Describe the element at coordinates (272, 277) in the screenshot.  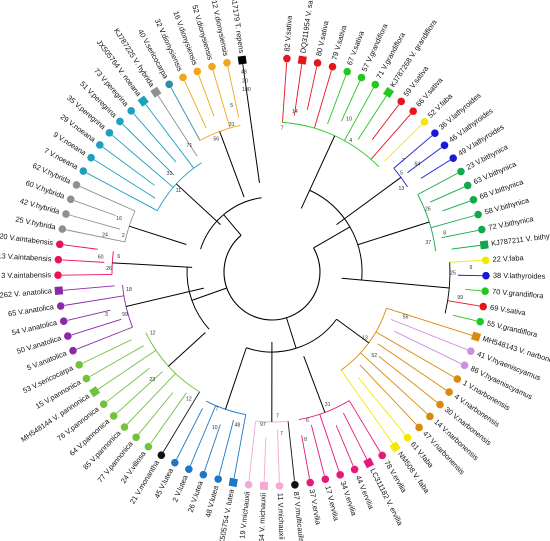
I see `root-arc` at that location.